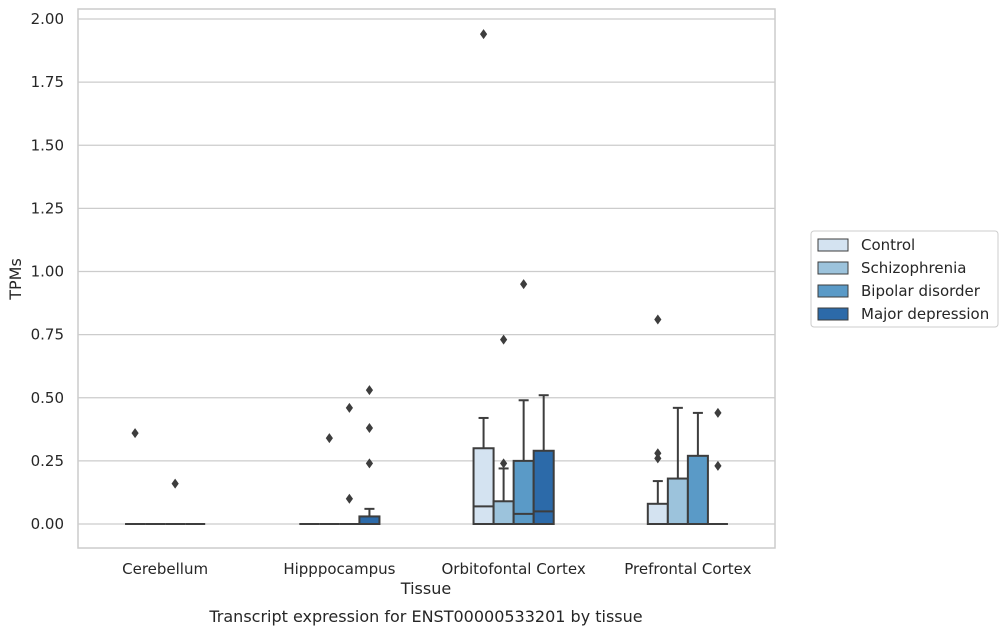 This screenshot has width=1007, height=634. I want to click on y-tick-label: 0.25, so click(47, 461).